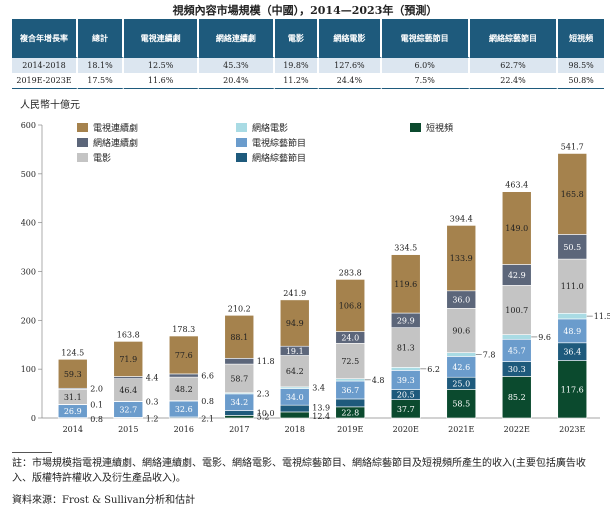 The width and height of the screenshot is (610, 511). I want to click on bar-total-label: 241.9, so click(294, 293).